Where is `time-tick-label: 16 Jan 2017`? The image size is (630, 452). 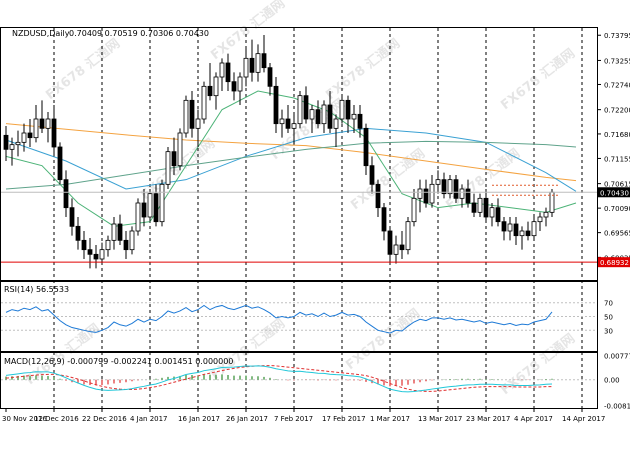
time-tick-label: 16 Jan 2017 is located at coordinates (199, 419).